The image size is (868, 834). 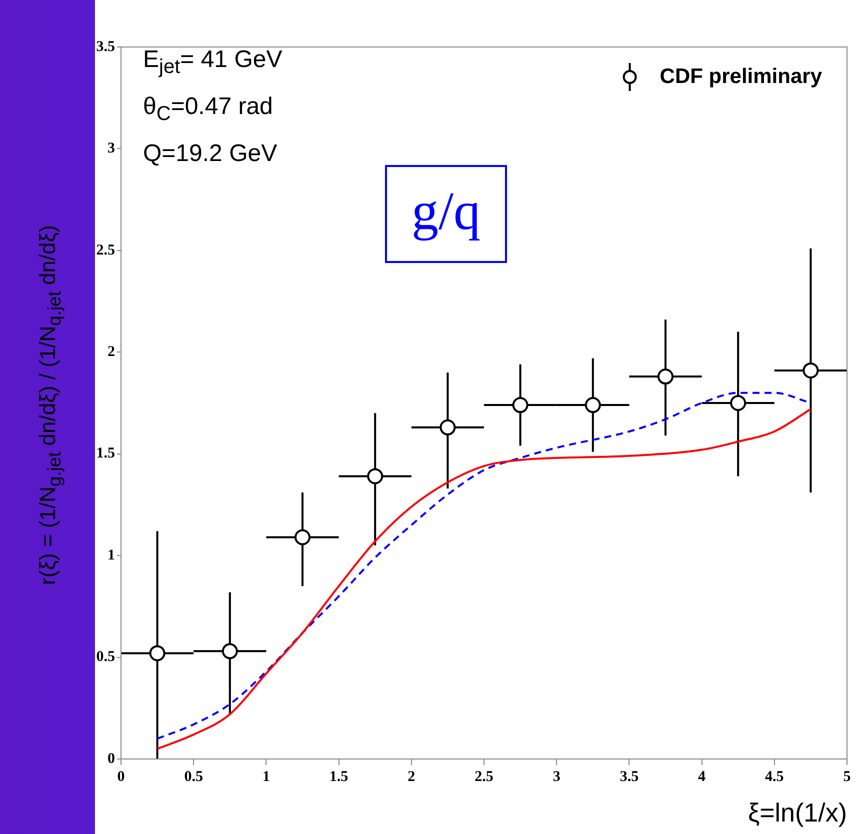 I want to click on x-tick-label: 0.5, so click(x=193, y=776).